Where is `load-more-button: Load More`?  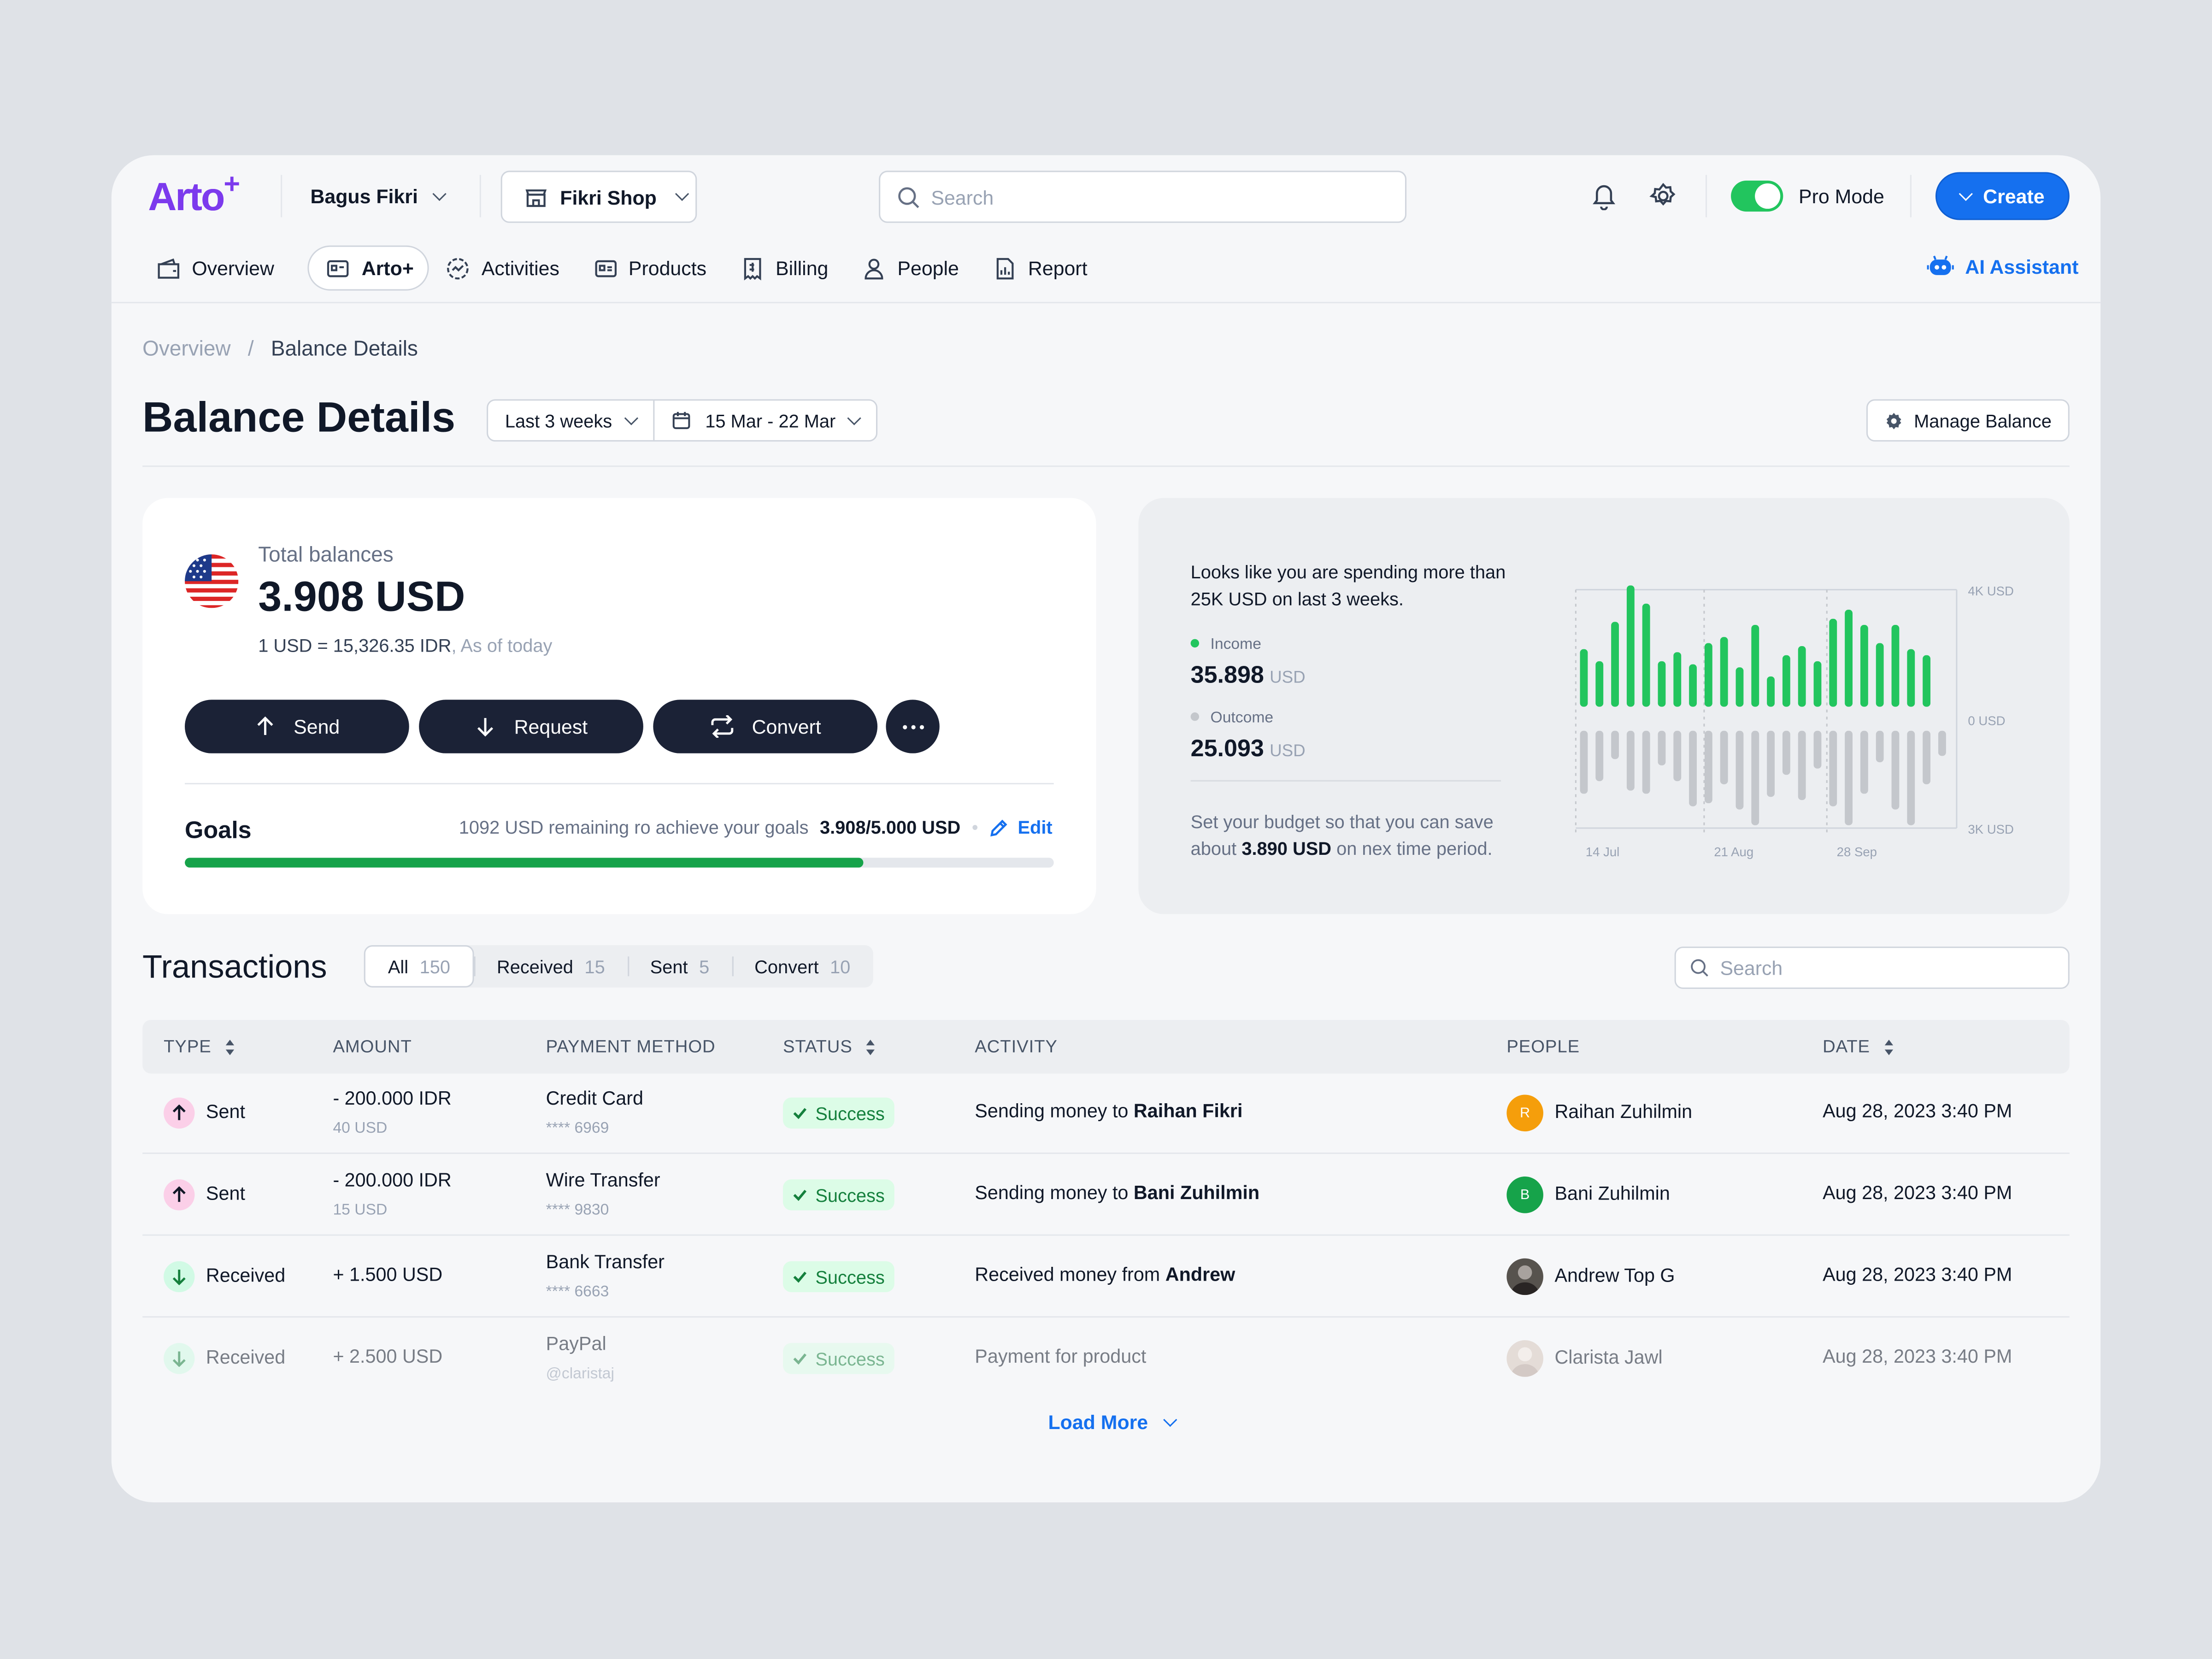
load-more-button: Load More is located at coordinates (1112, 1422).